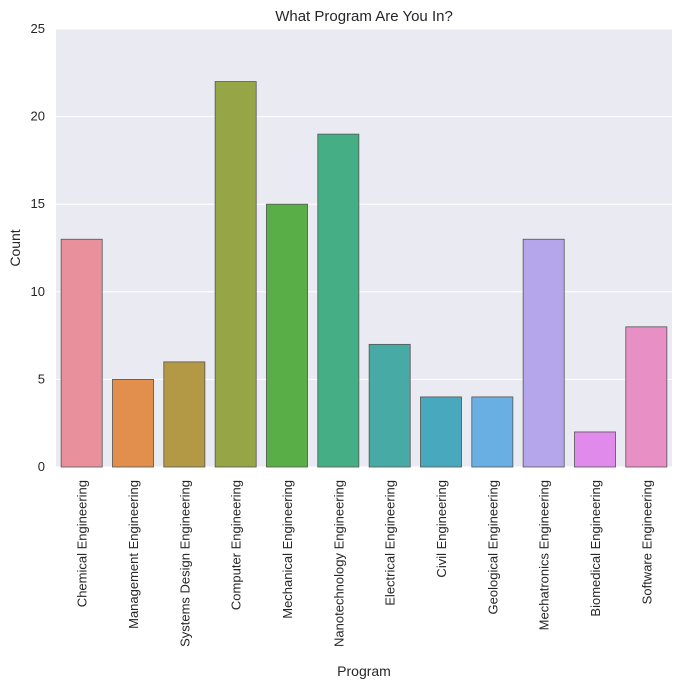 This screenshot has width=686, height=688. I want to click on x-tick-label: Biomedical Engineering, so click(595, 548).